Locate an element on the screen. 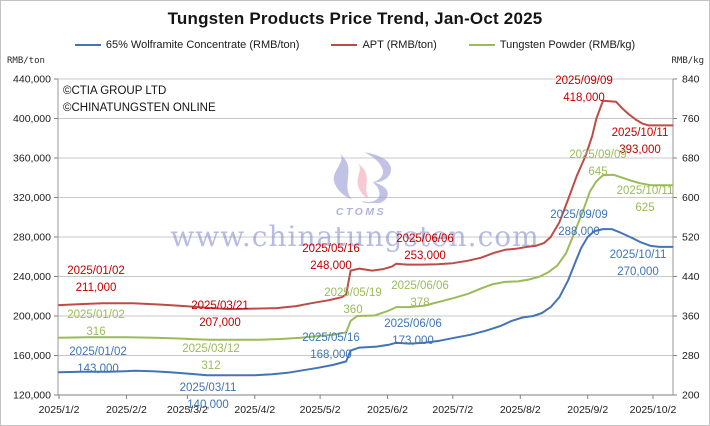 The image size is (710, 426). annotation-value: 270,000 is located at coordinates (638, 272).